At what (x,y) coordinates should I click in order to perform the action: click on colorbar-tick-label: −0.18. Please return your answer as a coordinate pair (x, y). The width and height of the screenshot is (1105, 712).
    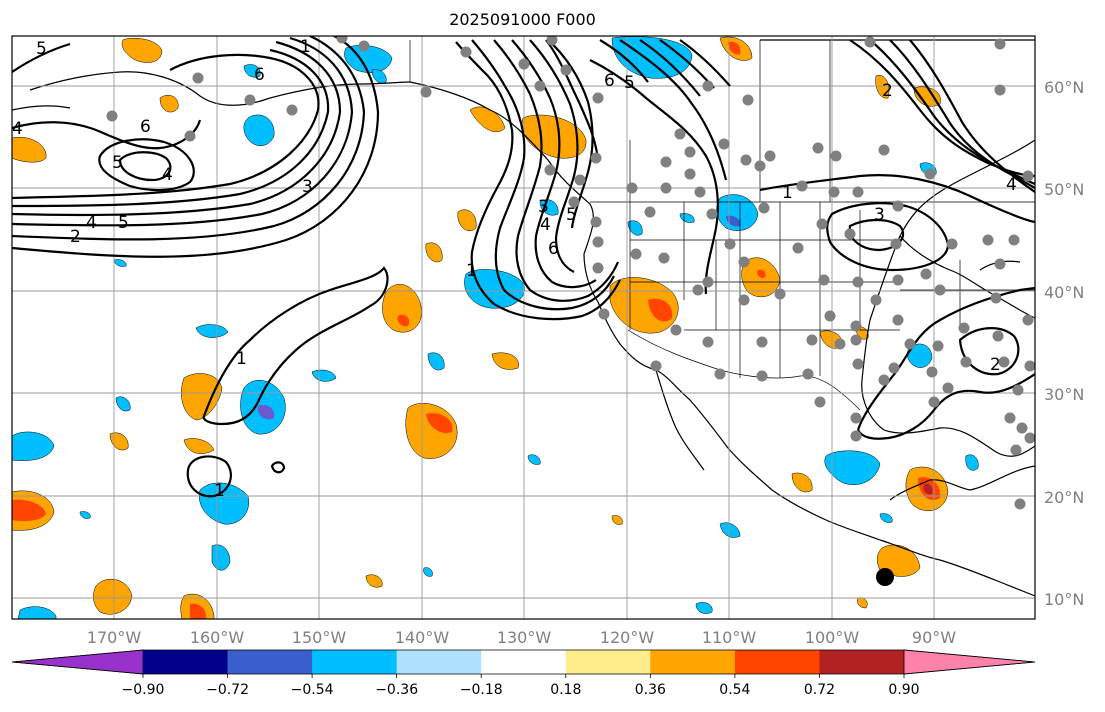
    Looking at the image, I should click on (481, 690).